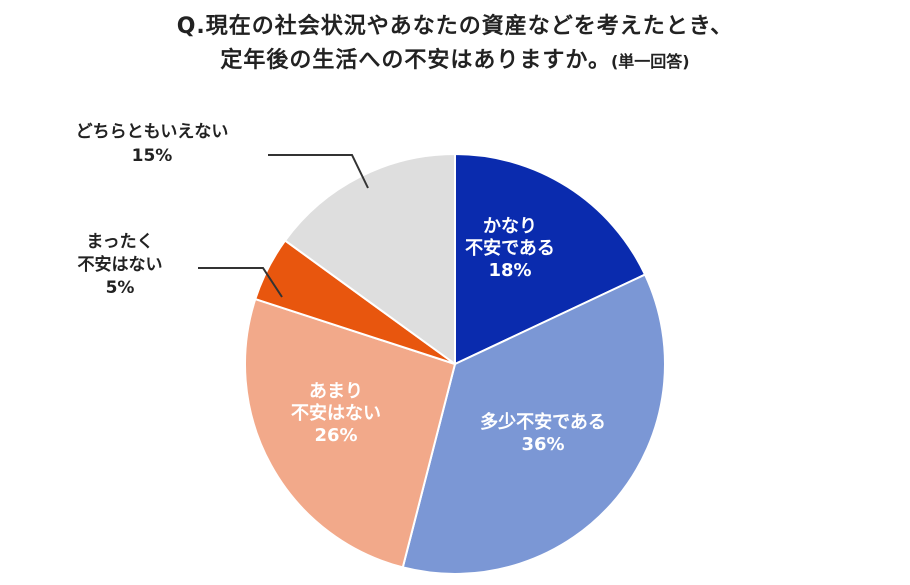  Describe the element at coordinates (152, 144) in the screenshot. I see `slice-label-5: どちらともいえない 15%` at that location.